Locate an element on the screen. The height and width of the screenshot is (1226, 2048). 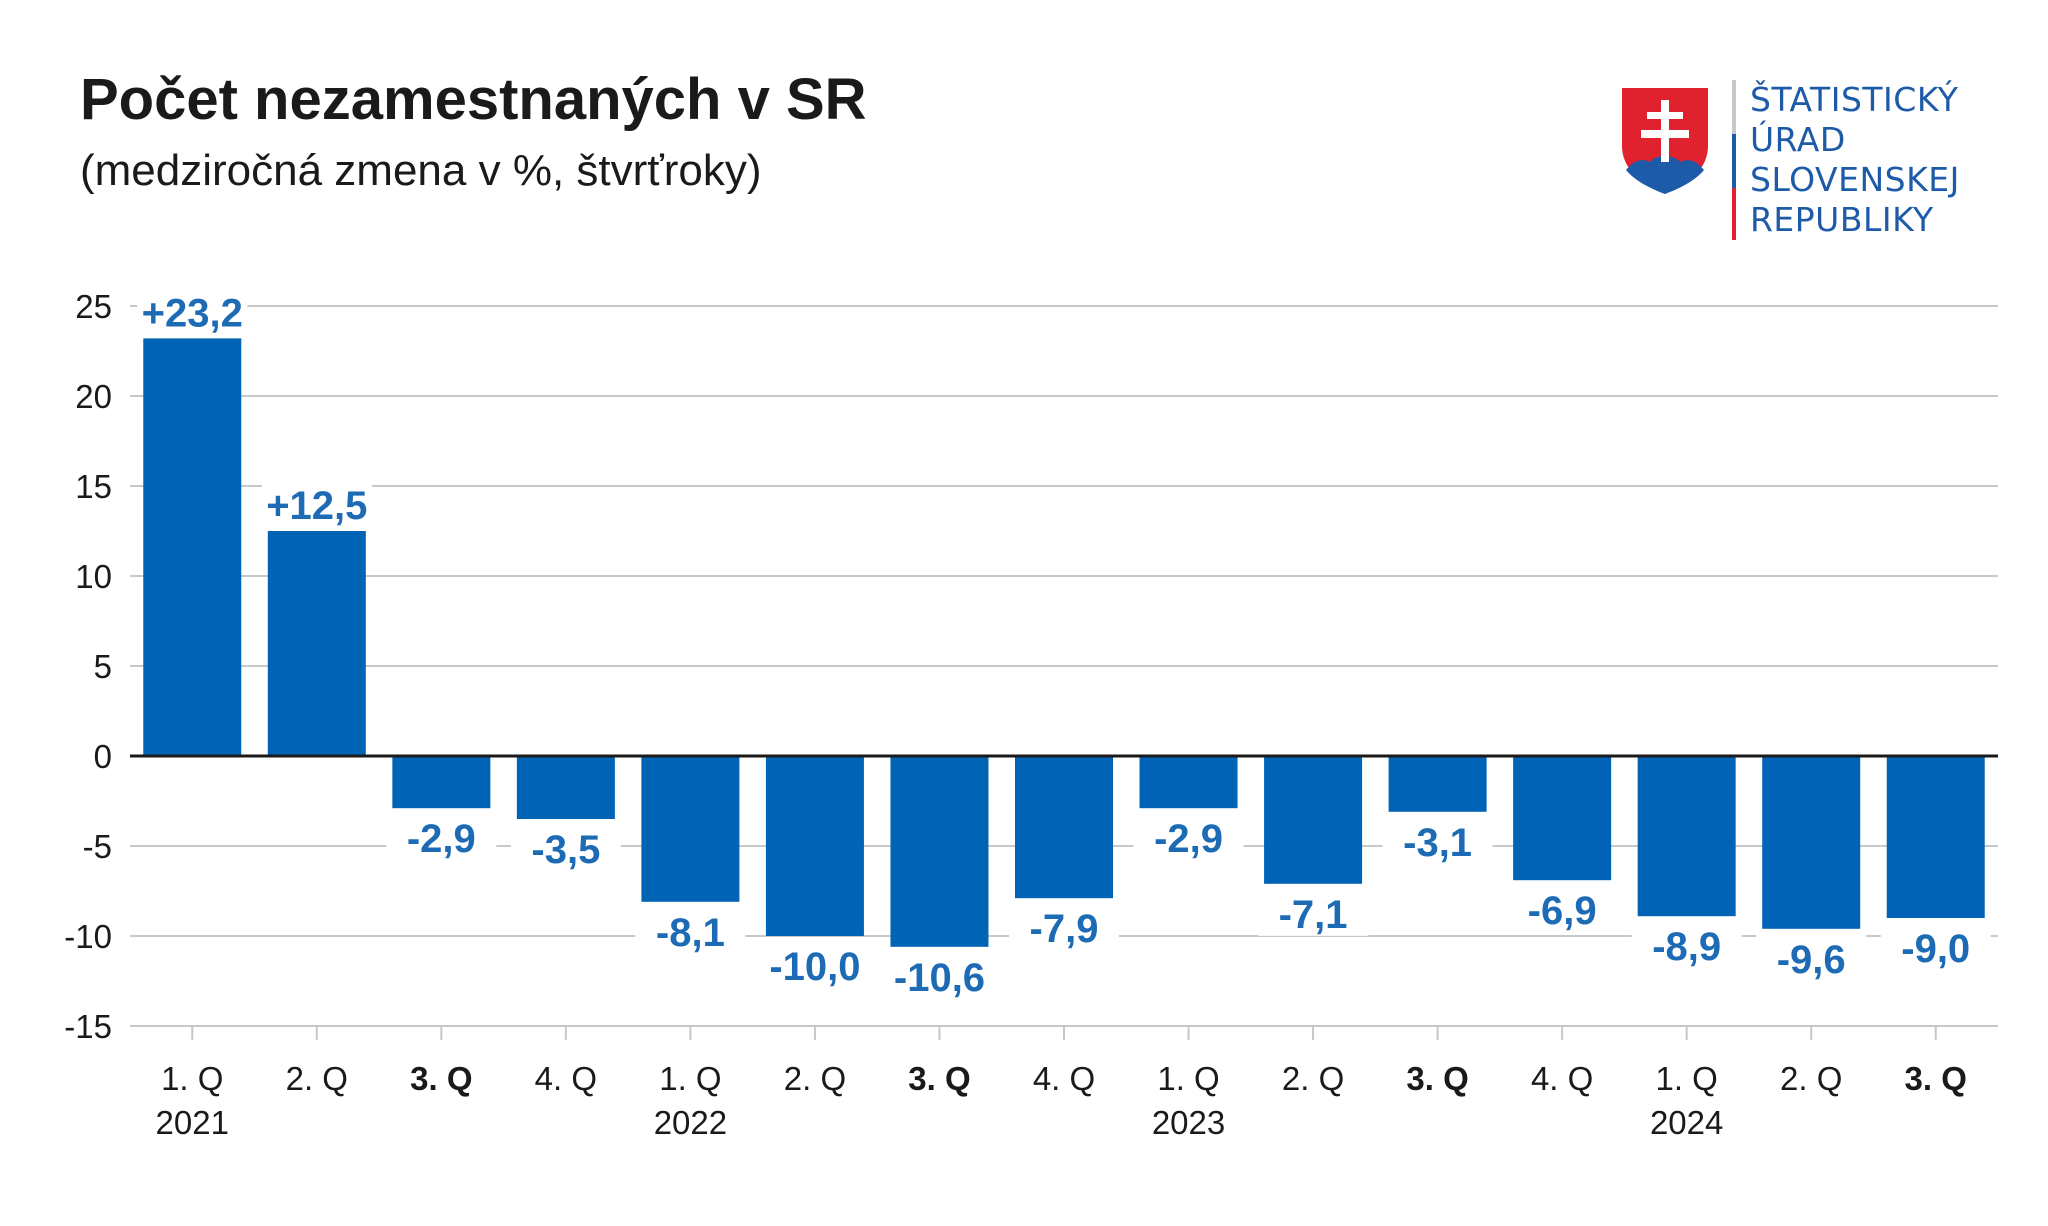
y-tick-label: -5 is located at coordinates (97, 846).